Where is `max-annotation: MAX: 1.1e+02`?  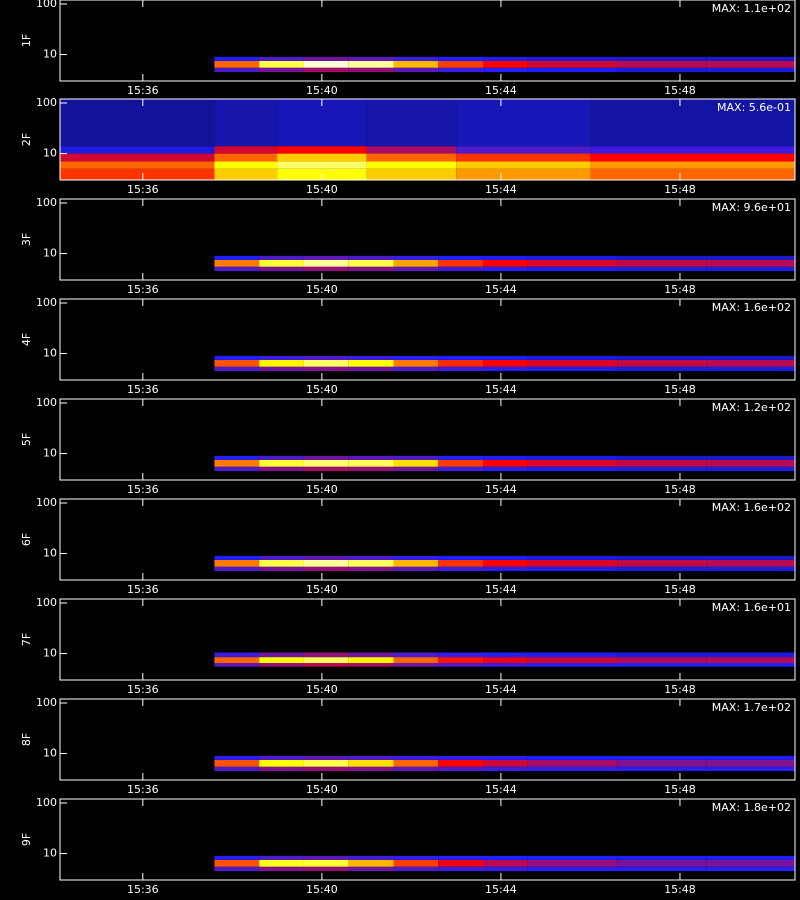
max-annotation: MAX: 1.1e+02 is located at coordinates (751, 8).